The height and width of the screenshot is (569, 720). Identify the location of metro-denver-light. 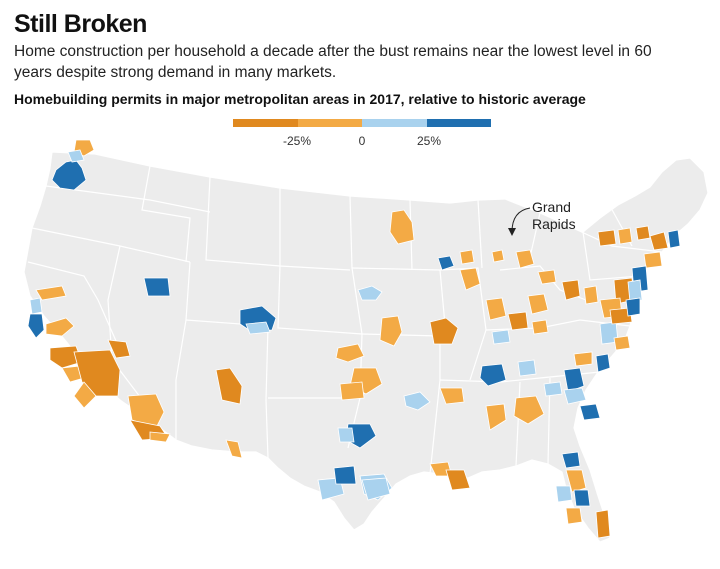
(258, 328).